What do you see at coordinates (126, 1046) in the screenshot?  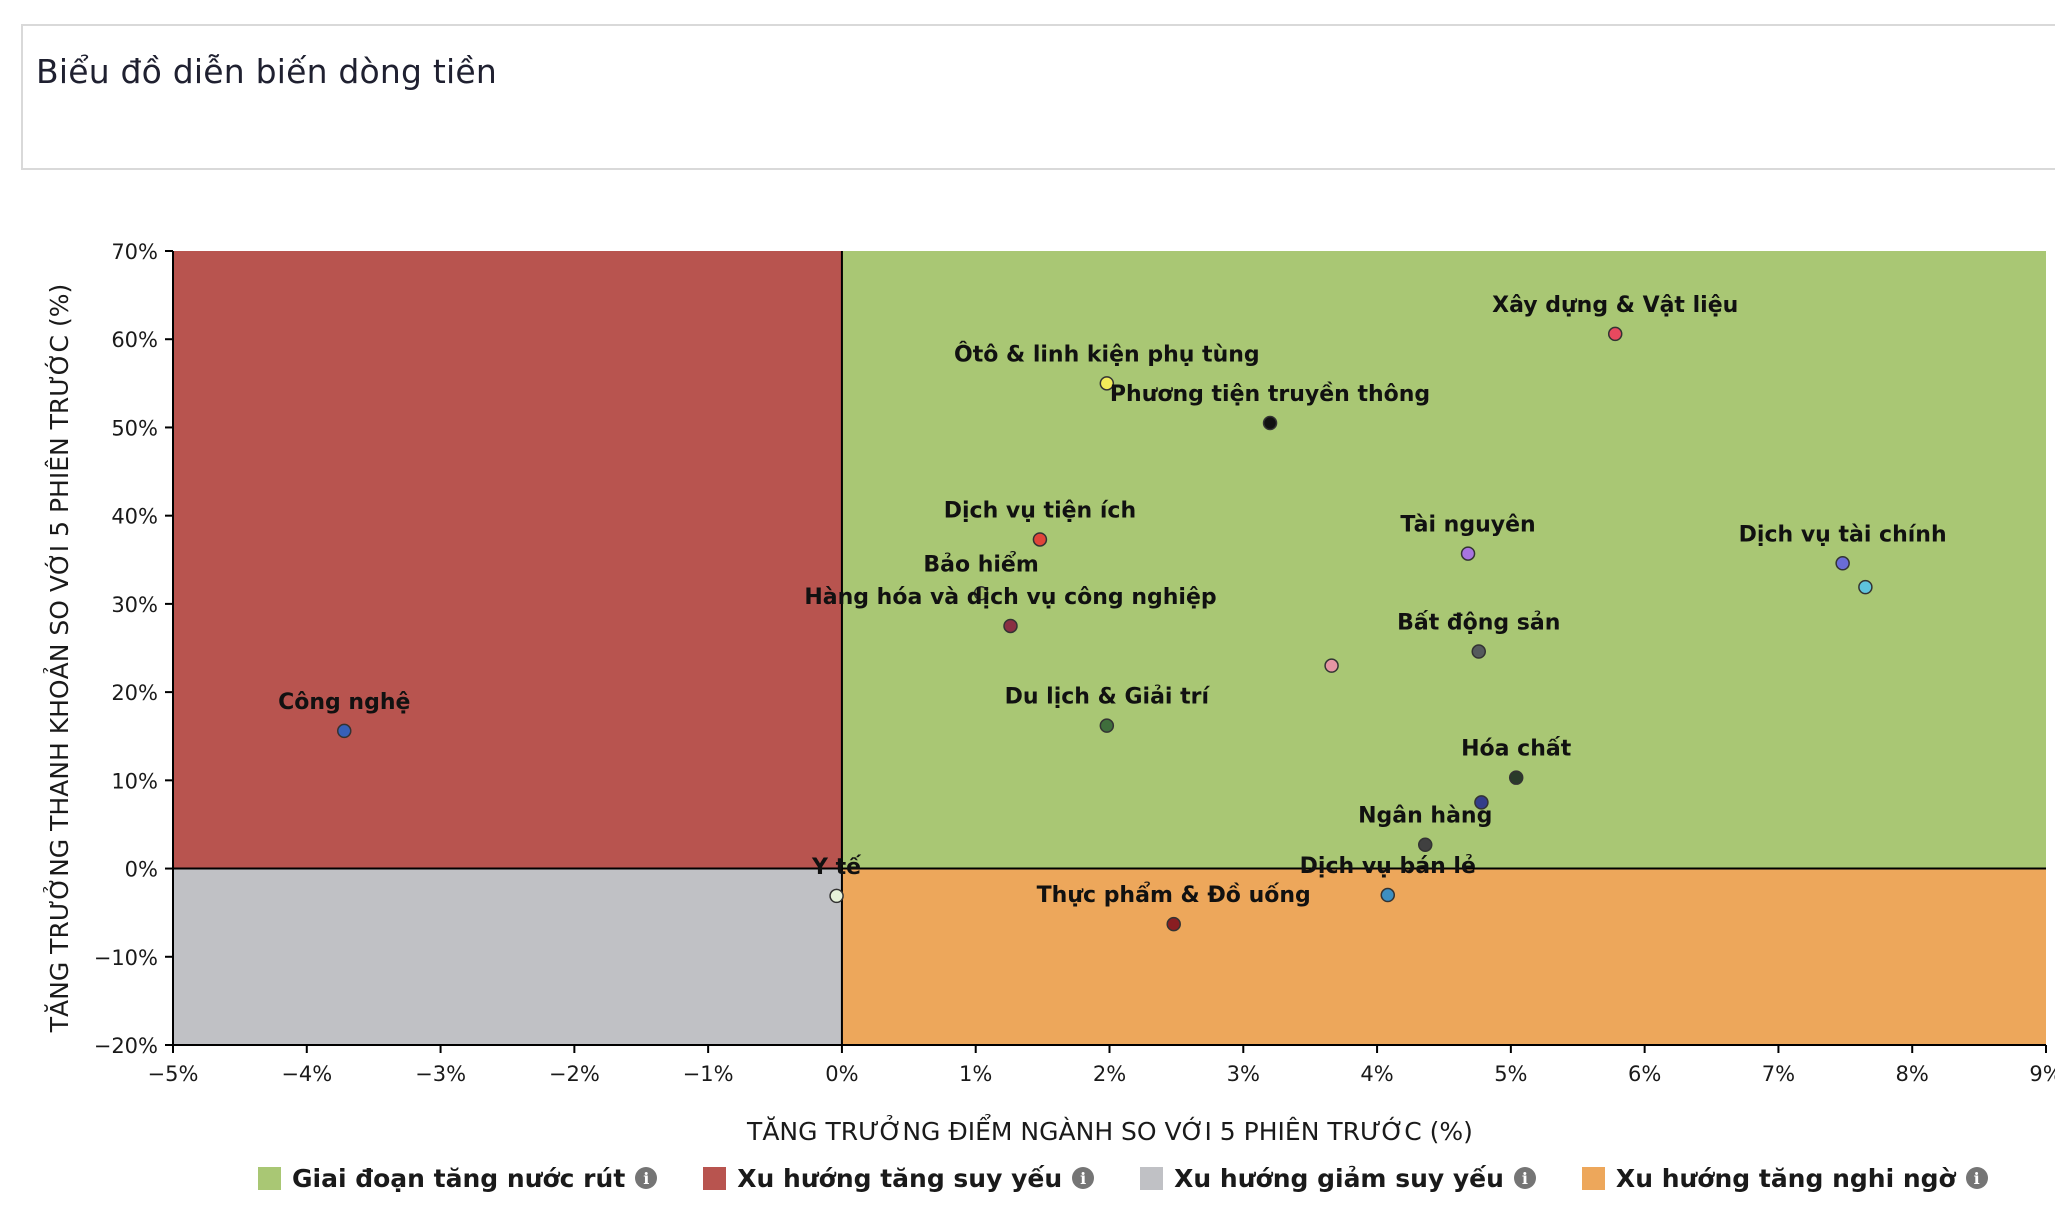 I see `y-tick-label: −20%` at bounding box center [126, 1046].